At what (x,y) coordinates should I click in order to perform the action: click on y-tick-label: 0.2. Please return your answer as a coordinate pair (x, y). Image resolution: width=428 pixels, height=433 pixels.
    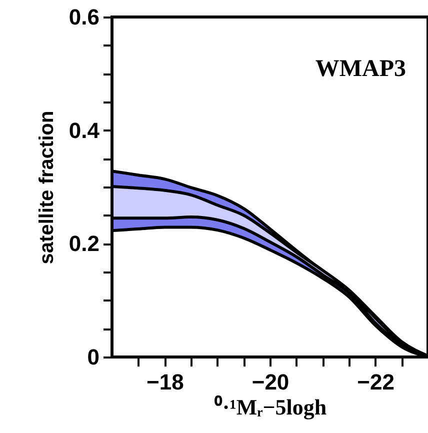
    Looking at the image, I should click on (84, 243).